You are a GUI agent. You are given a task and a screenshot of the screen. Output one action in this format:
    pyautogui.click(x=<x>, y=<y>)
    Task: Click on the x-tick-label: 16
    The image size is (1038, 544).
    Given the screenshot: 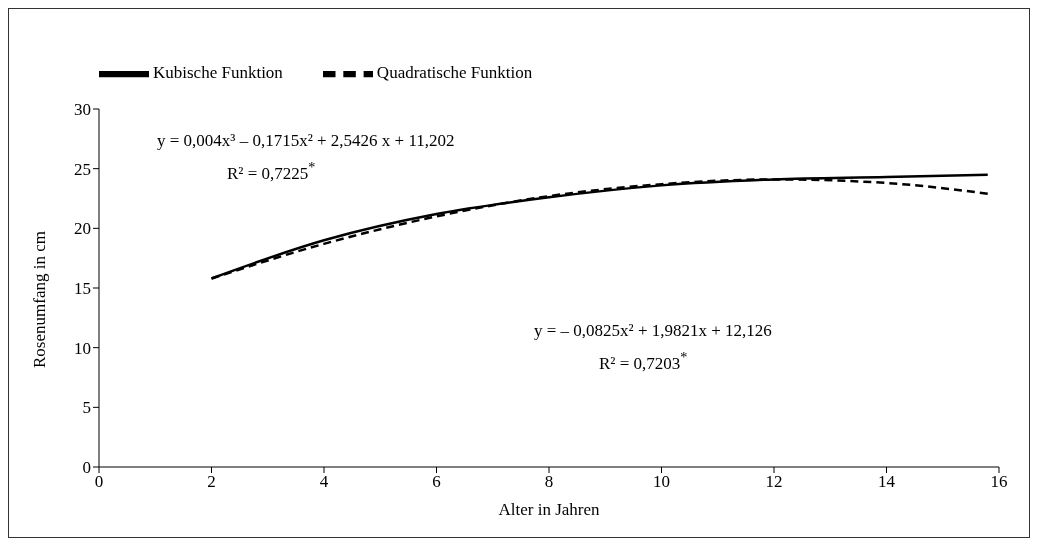 What is the action you would take?
    pyautogui.click(x=999, y=482)
    